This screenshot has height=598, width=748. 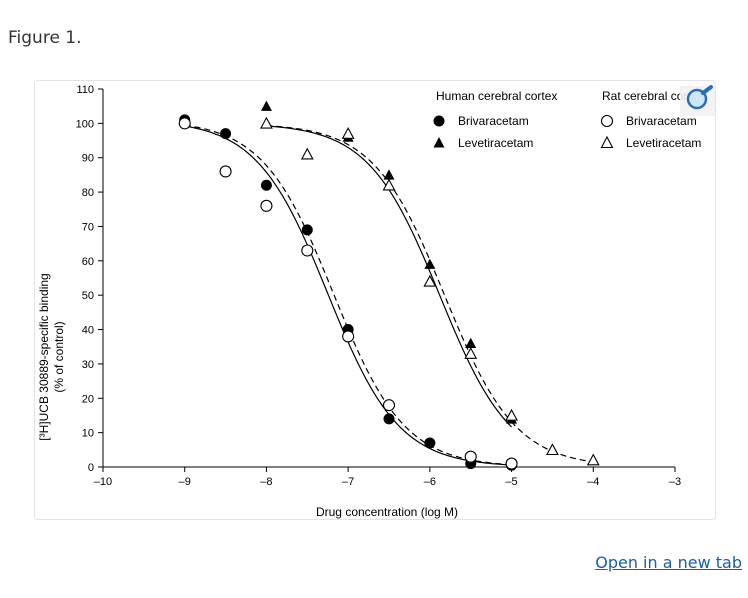 What do you see at coordinates (663, 143) in the screenshot?
I see `legend-label-rat-levetiracetam: Levetiracetam` at bounding box center [663, 143].